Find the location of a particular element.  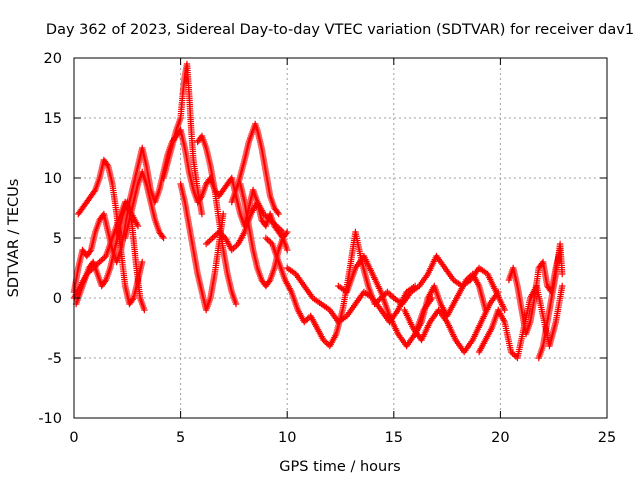

x-tick-label: 15 is located at coordinates (394, 438).